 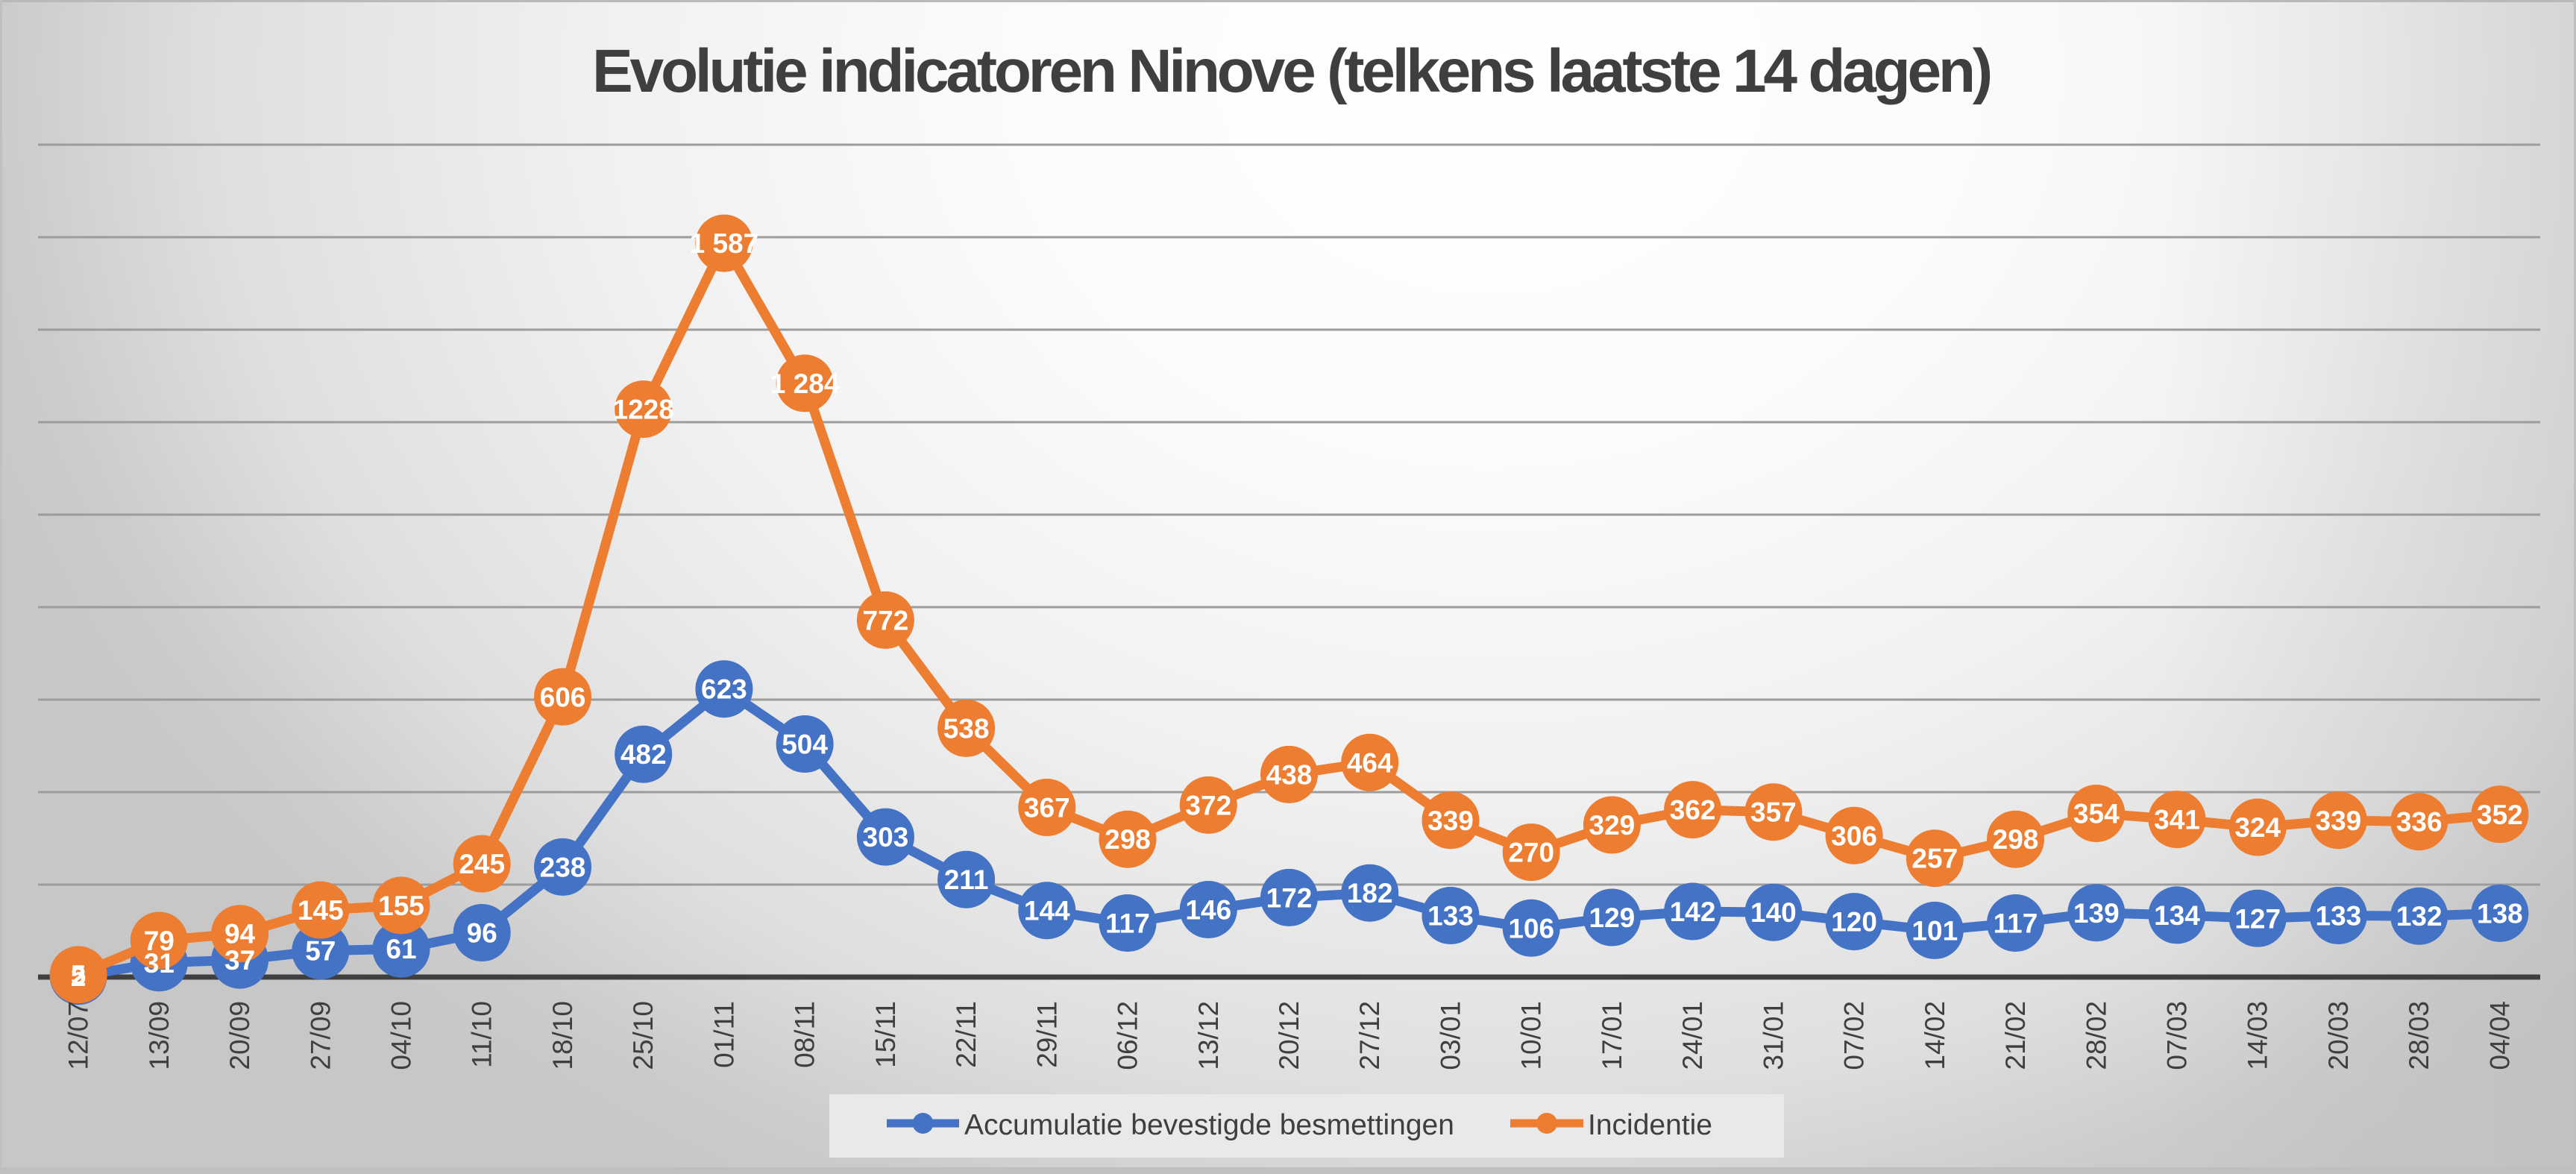 I want to click on svg-text: 172, so click(x=1289, y=898).